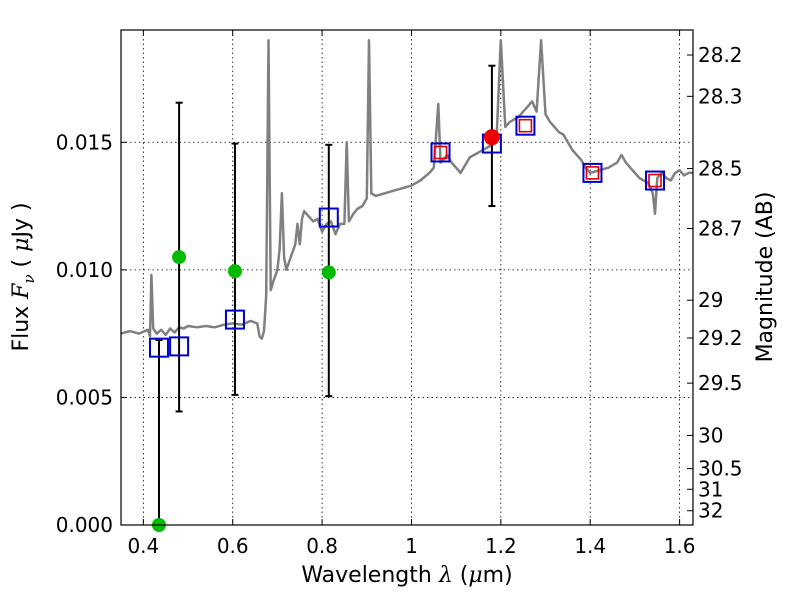  I want to click on y-tick-label: 0.015, so click(84, 142).